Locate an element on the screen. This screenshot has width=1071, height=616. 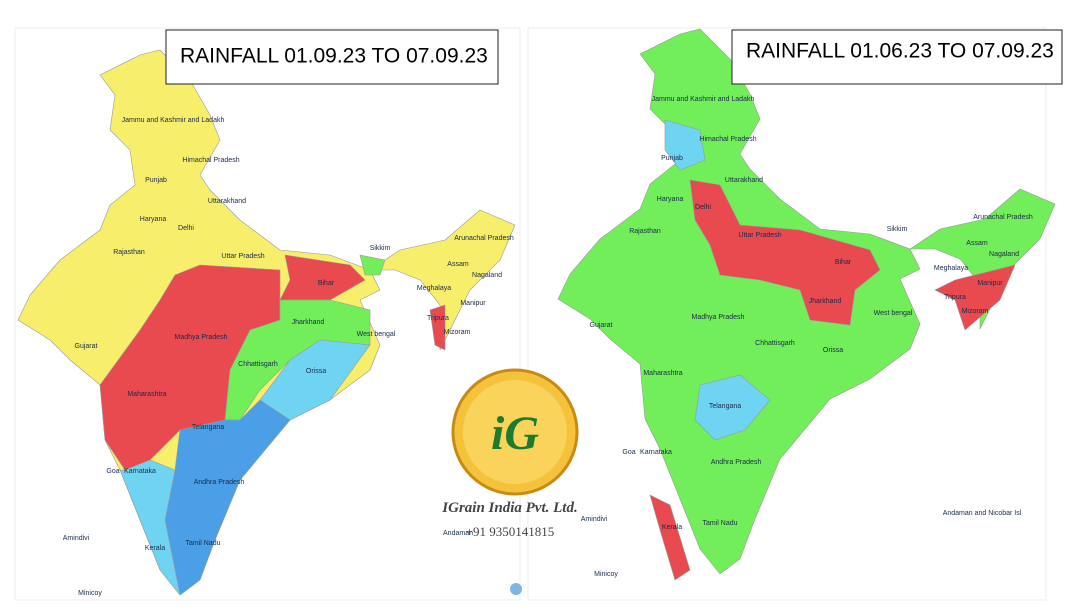
logo: iG IGrain India Pvt. Ltd. +91 9350141815 is located at coordinates (510, 453).